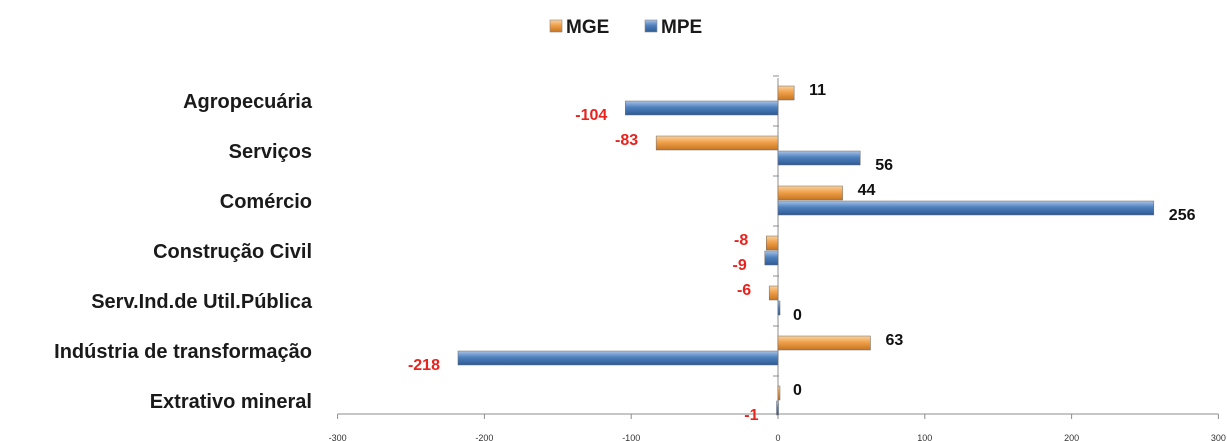 Image resolution: width=1227 pixels, height=441 pixels. I want to click on category-label-comercio: Comércio, so click(266, 202).